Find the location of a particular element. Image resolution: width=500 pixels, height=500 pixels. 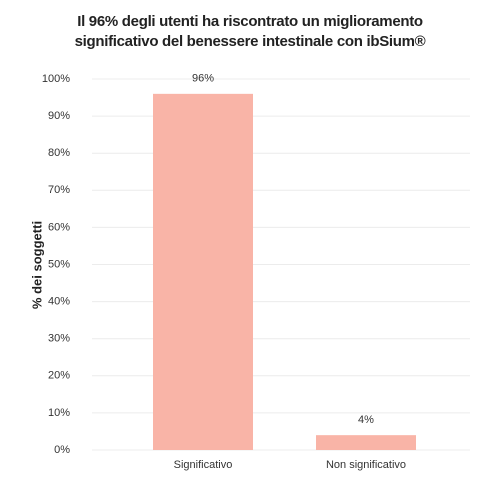

y-tick-label: 40% is located at coordinates (59, 302).